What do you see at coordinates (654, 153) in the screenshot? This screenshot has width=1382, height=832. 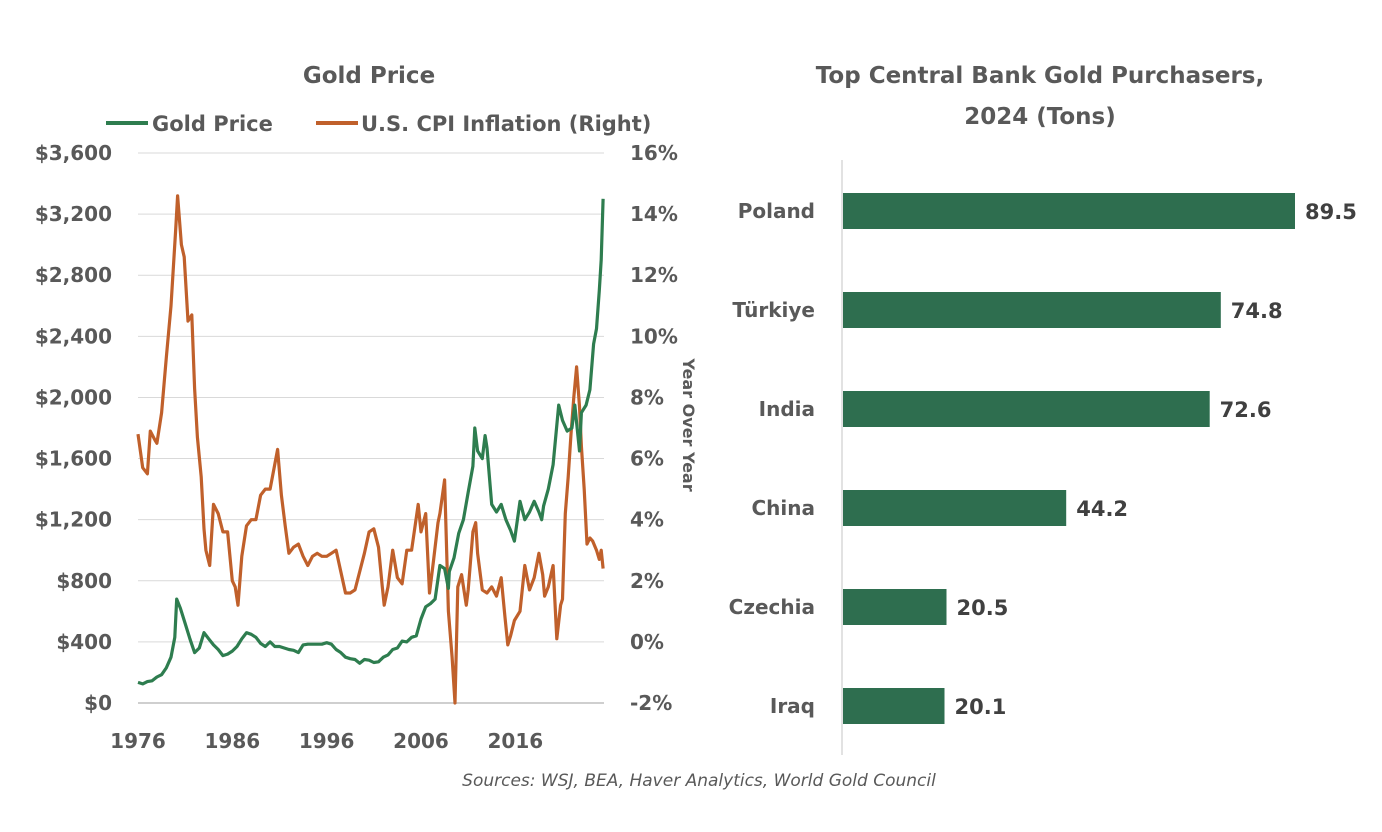 I see `y2-tick-label: 16%` at bounding box center [654, 153].